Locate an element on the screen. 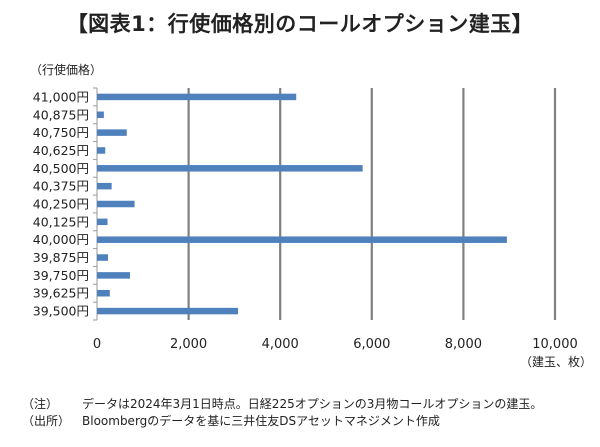 This screenshot has width=600, height=447. category-label: 40,625円 is located at coordinates (61, 150).